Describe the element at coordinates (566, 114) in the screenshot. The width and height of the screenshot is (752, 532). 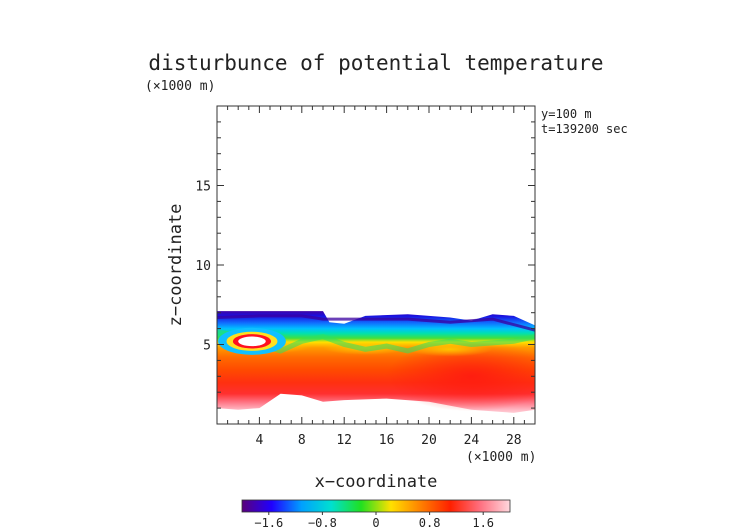
I see `annotation-y: y=100 m` at that location.